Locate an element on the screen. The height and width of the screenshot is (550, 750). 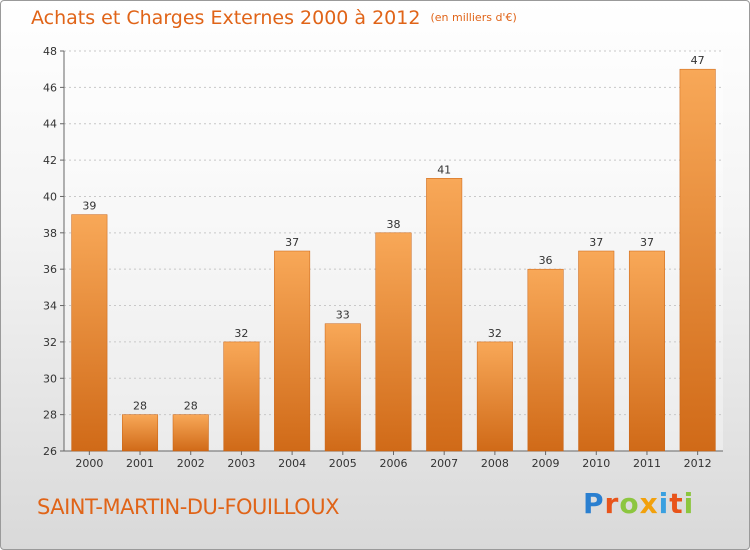
proxiti-logo: Proxiti is located at coordinates (638, 503).